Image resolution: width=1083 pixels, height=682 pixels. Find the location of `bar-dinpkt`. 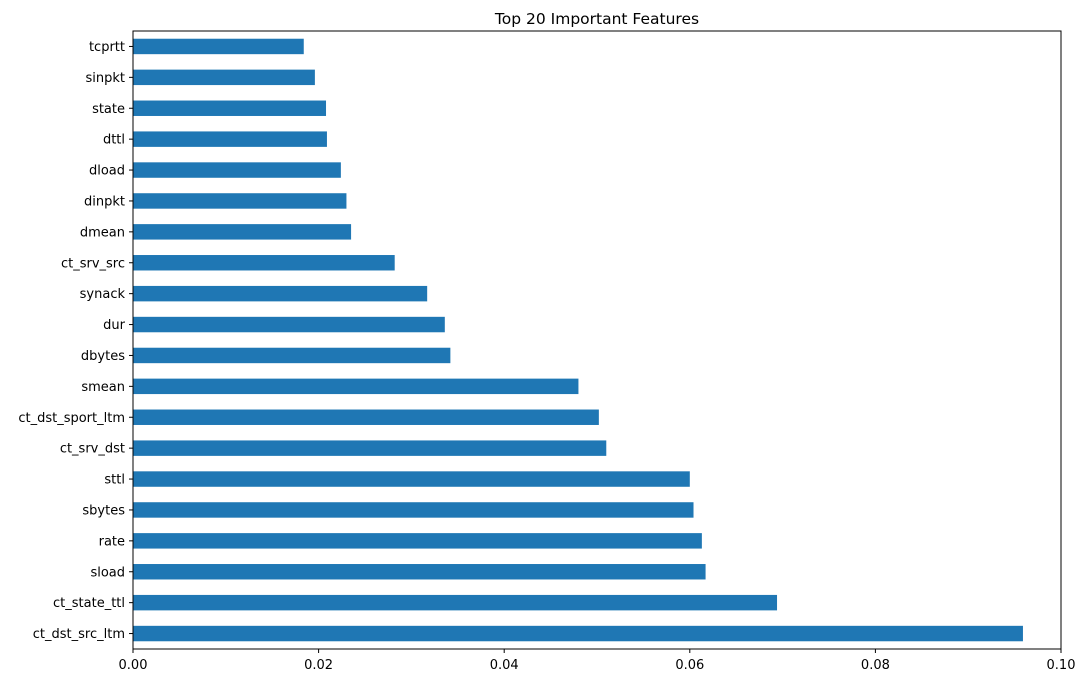

bar-dinpkt is located at coordinates (240, 201).